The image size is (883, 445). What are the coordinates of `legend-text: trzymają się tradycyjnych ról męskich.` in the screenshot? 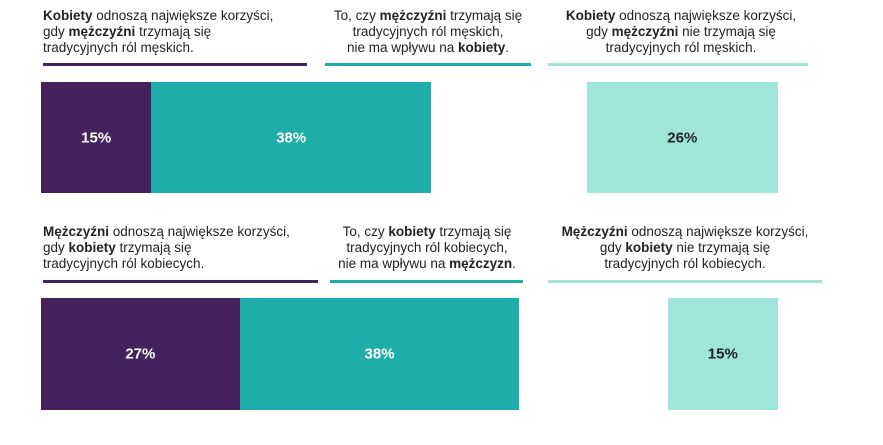 It's located at (127, 39).